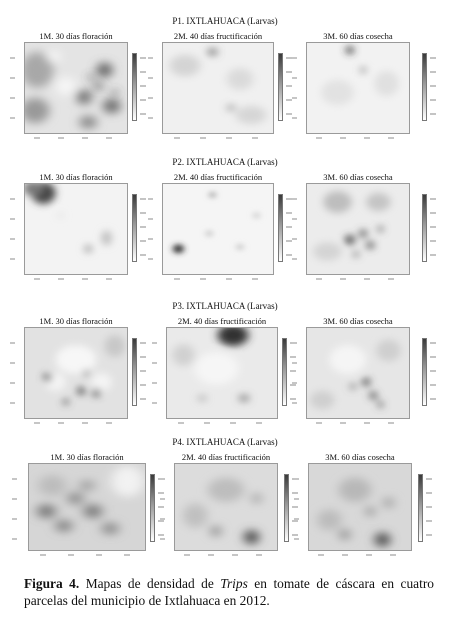  I want to click on caption-italic-term: Trips, so click(234, 583).